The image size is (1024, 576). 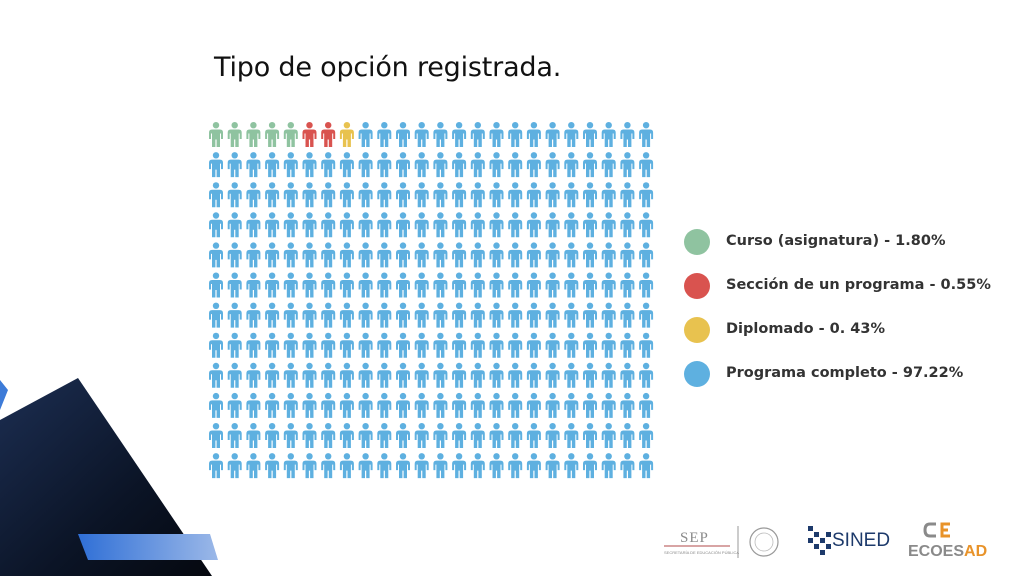 What do you see at coordinates (858, 285) in the screenshot?
I see `legend-label-seccion: Sección de un programa - 0.55%` at bounding box center [858, 285].